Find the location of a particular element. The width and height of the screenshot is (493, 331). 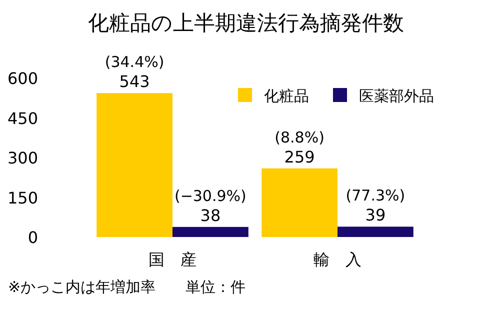

y-tick-label: 600 is located at coordinates (22, 78).